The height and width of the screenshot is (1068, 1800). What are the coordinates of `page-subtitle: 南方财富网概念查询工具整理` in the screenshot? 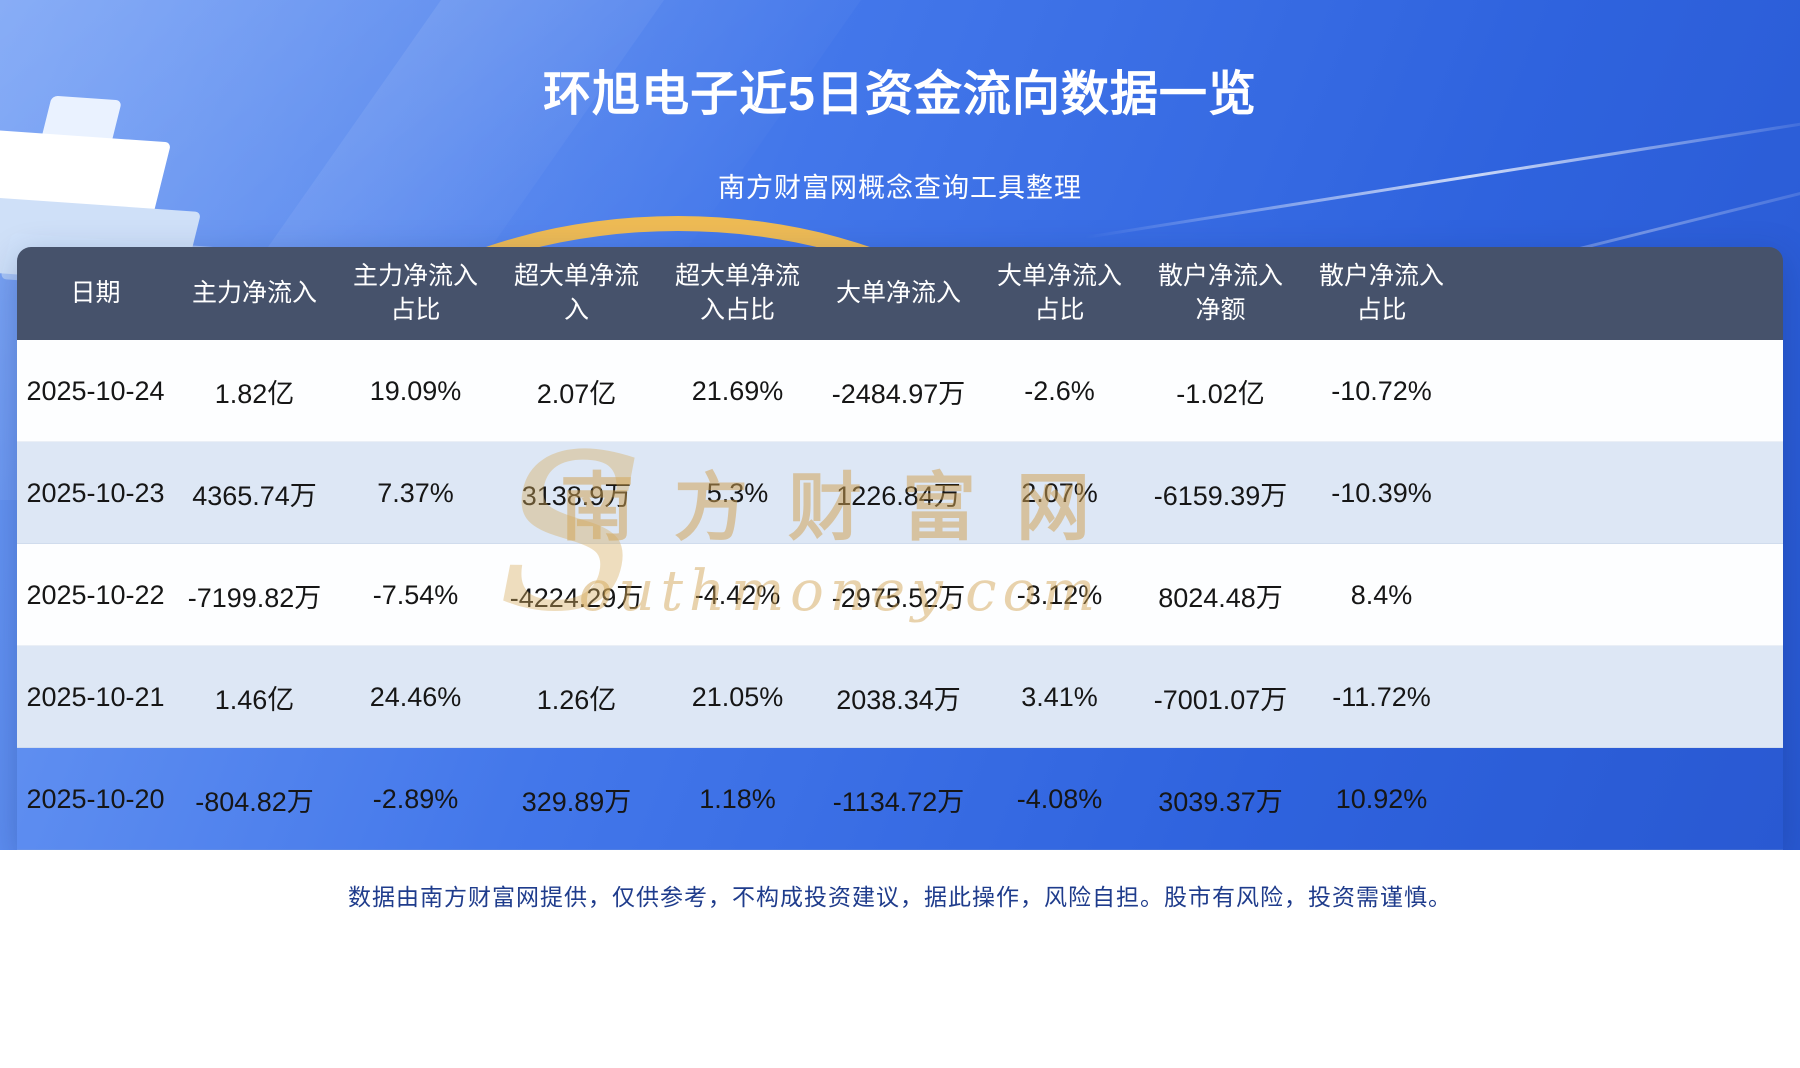 It's located at (900, 188).